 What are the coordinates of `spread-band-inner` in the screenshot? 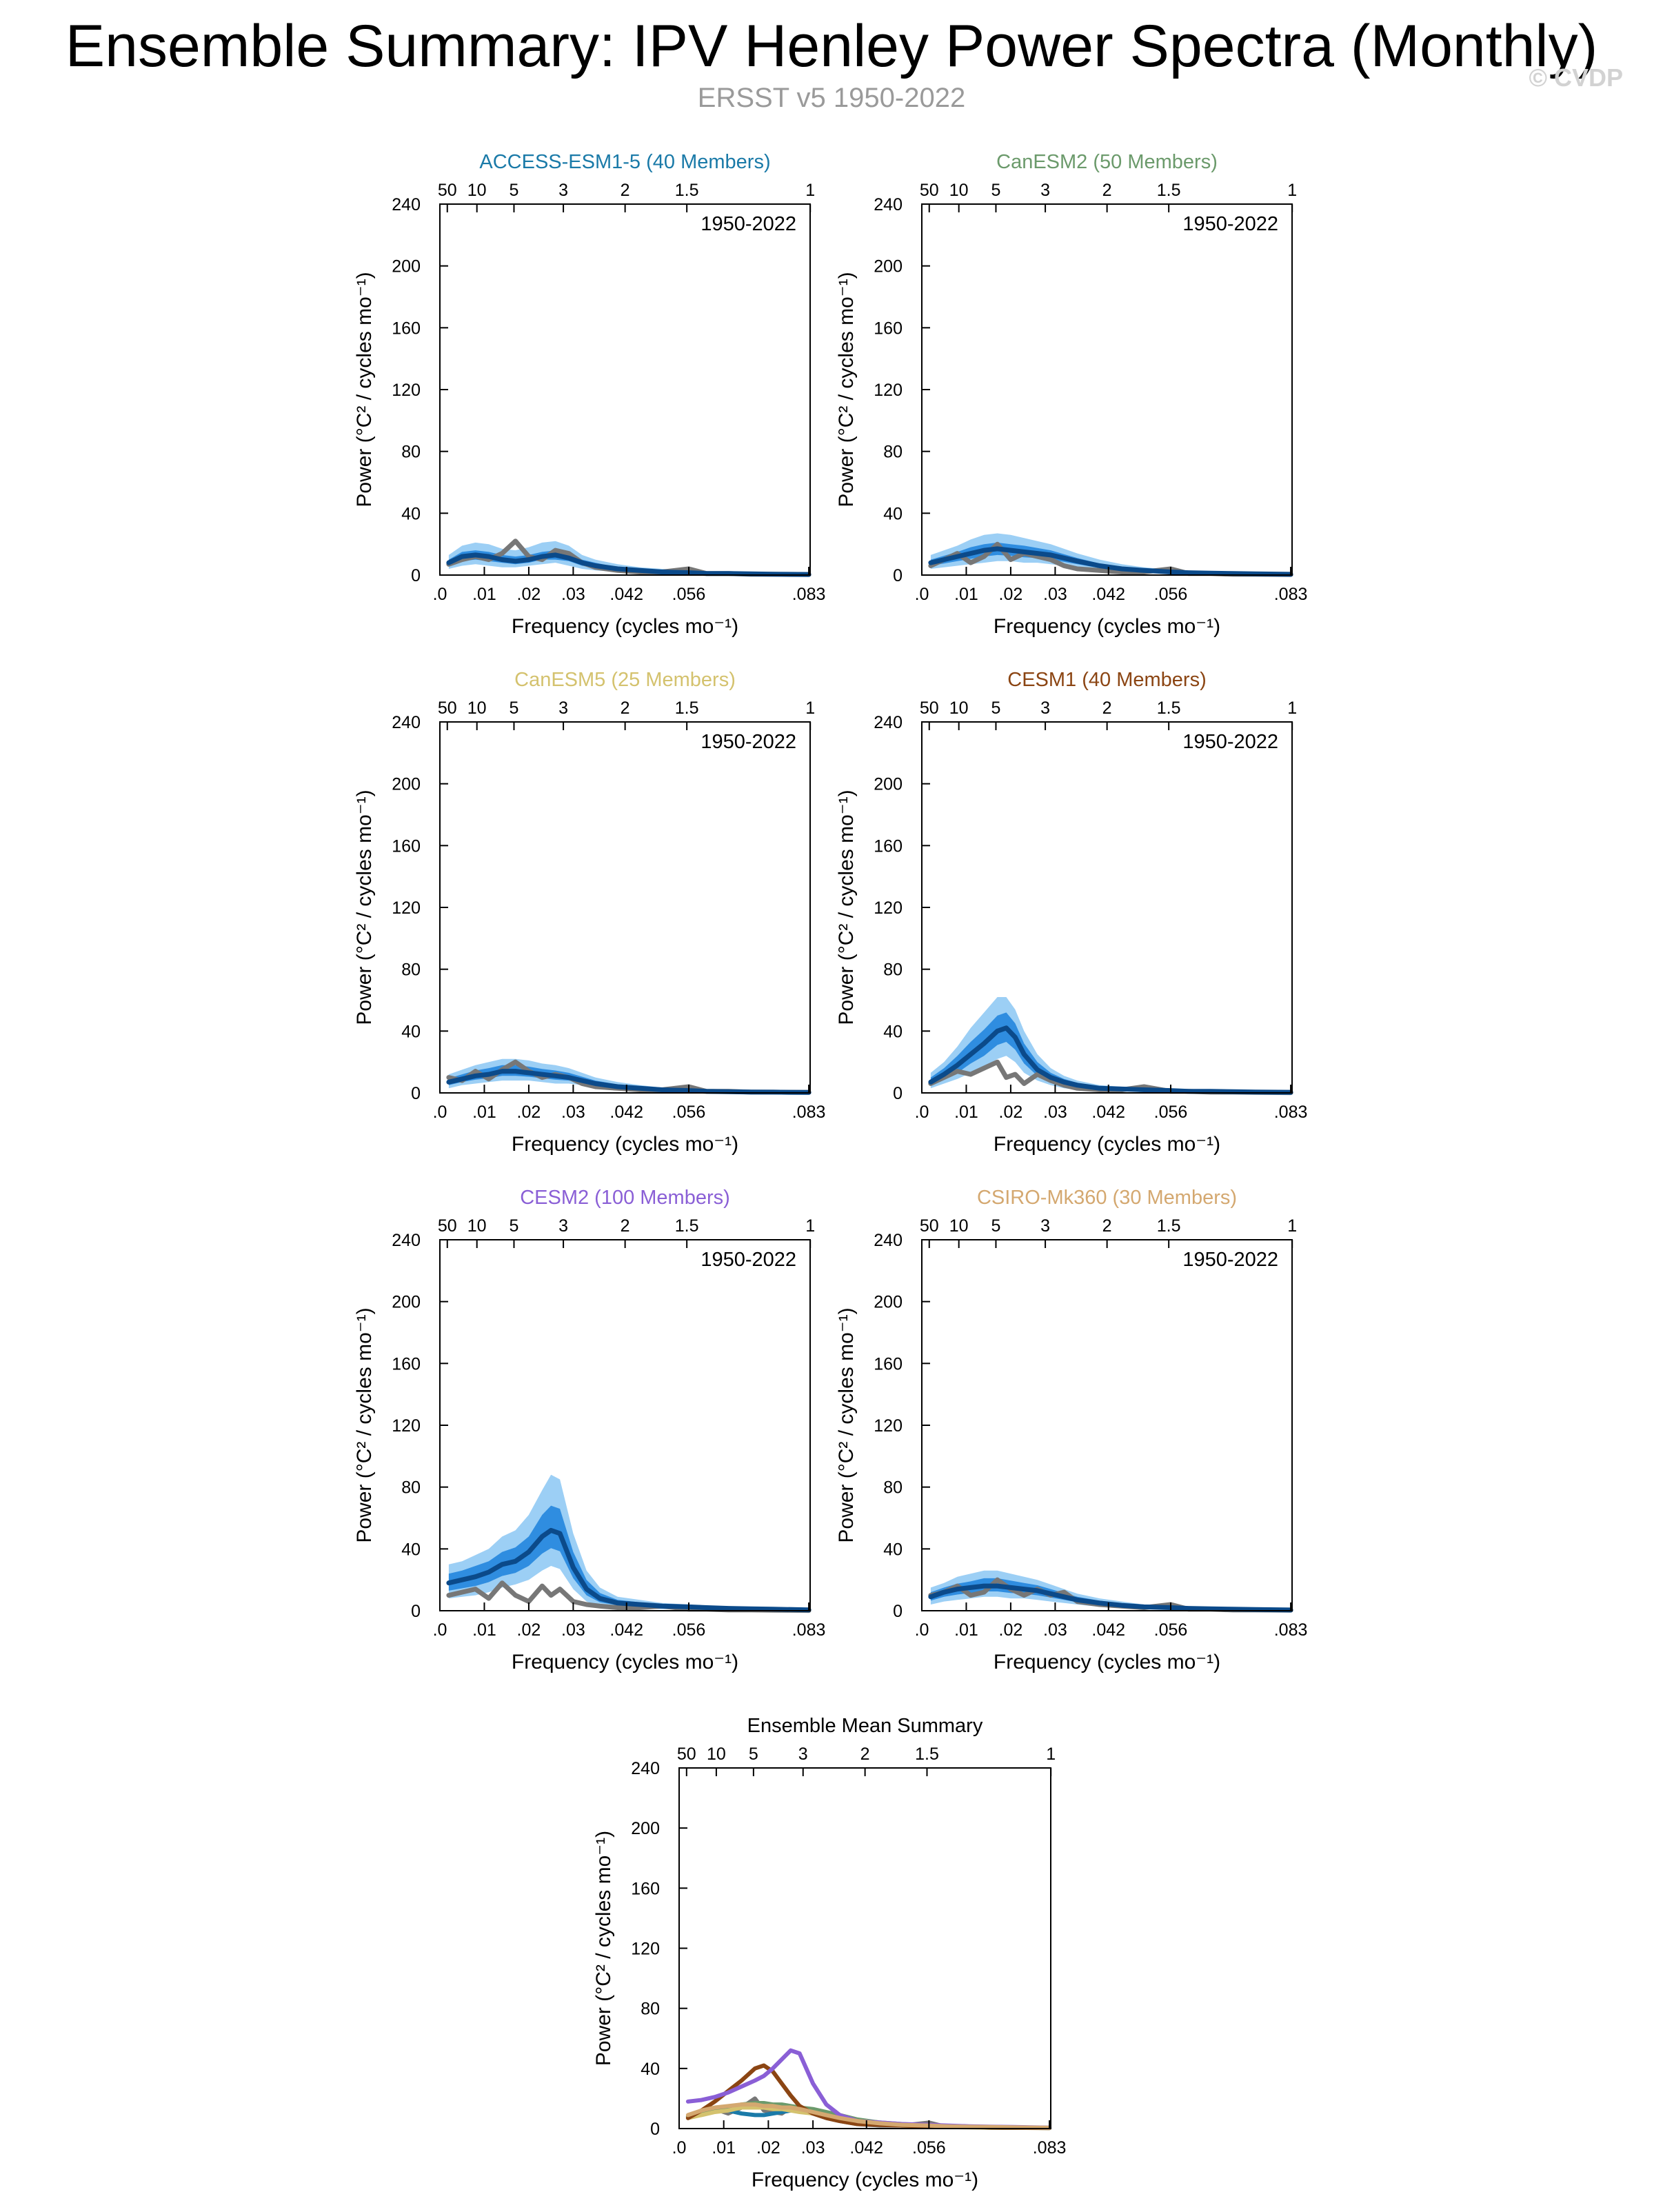 It's located at (1110, 1594).